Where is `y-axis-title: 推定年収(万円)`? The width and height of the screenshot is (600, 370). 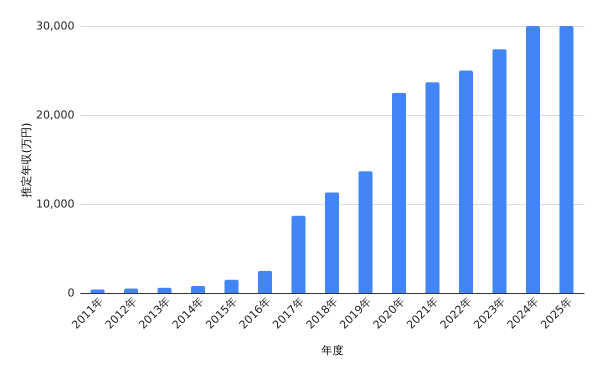
y-axis-title: 推定年収(万円) is located at coordinates (27, 160).